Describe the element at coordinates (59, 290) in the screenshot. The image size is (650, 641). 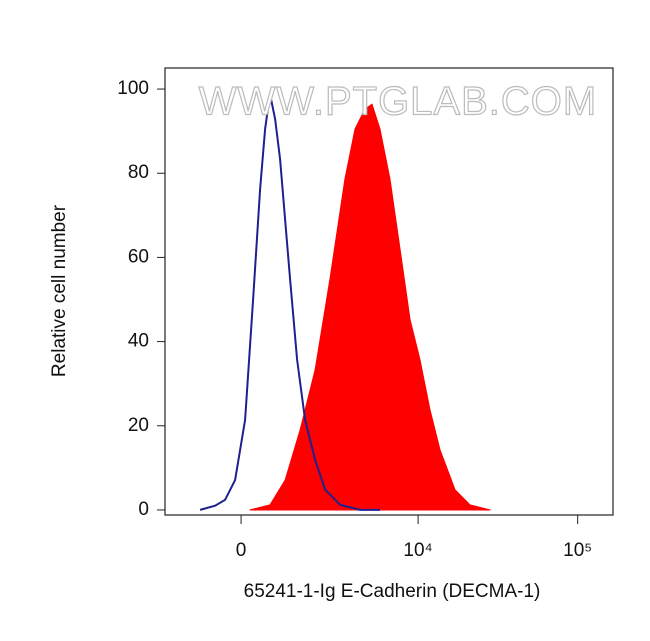
I see `y-axis-label: Relative cell number` at that location.